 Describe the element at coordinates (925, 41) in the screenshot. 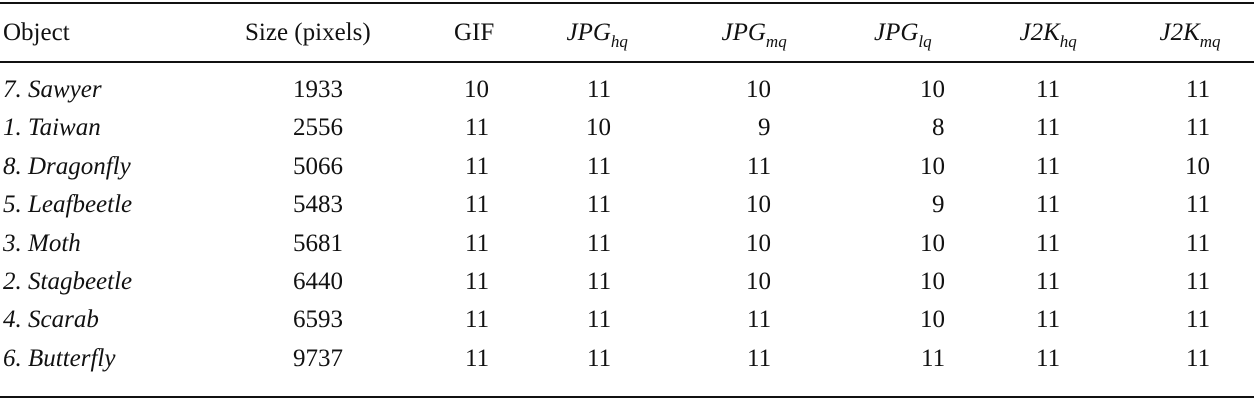

I see `header-subscript: lq` at that location.